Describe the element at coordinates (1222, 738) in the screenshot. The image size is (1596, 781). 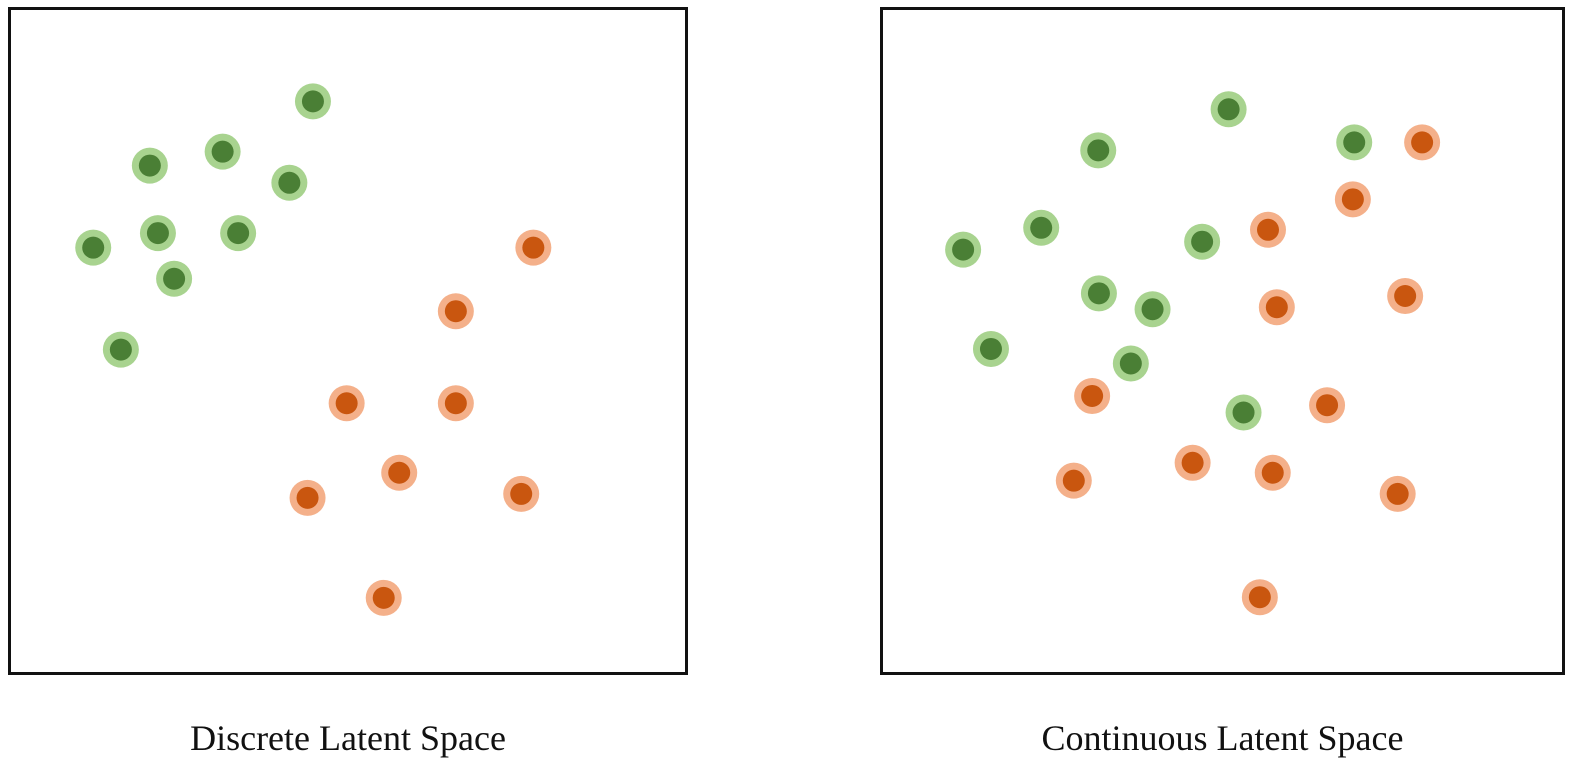
I see `continuous-latent-space-caption: Continuous Latent Space` at that location.